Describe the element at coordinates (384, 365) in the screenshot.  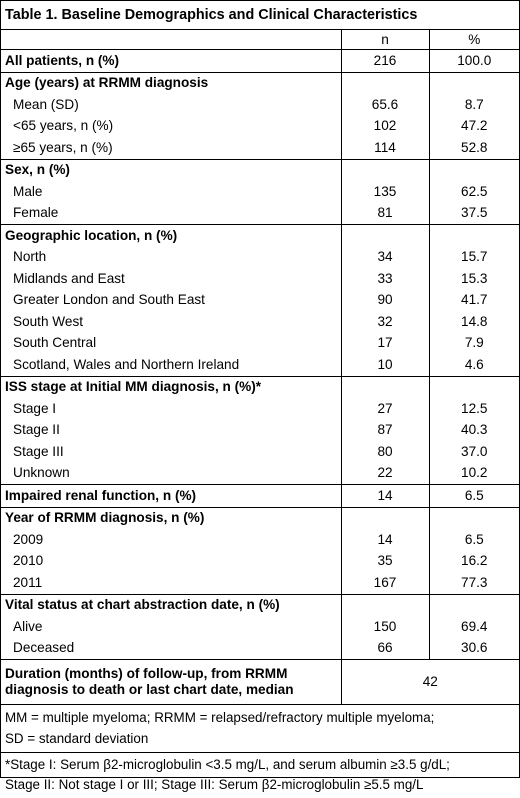
I see `geographic-location-row-n: 10` at that location.